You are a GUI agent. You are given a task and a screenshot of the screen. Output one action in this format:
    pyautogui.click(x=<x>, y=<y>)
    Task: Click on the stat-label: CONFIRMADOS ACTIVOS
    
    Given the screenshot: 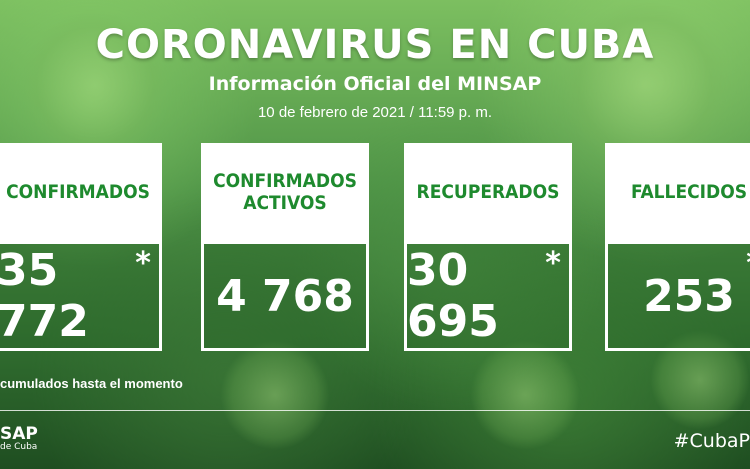 What is the action you would take?
    pyautogui.click(x=285, y=192)
    